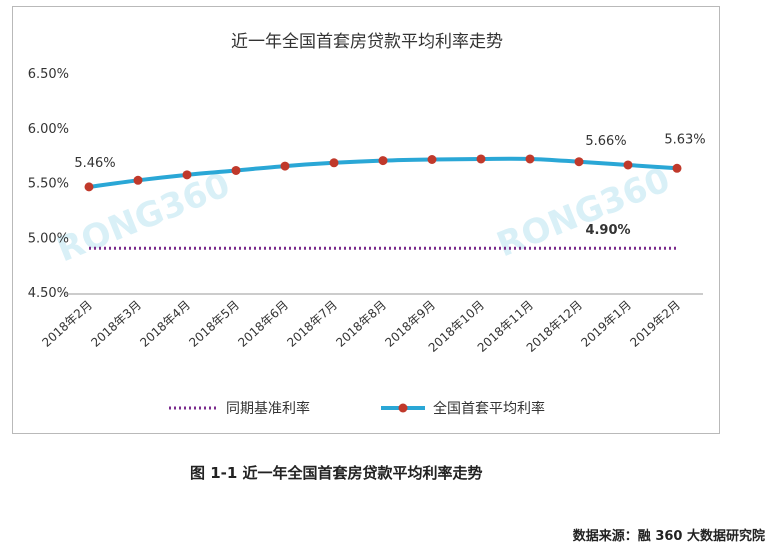  Describe the element at coordinates (263, 324) in the screenshot. I see `x-tick-label: 2018年6月` at that location.